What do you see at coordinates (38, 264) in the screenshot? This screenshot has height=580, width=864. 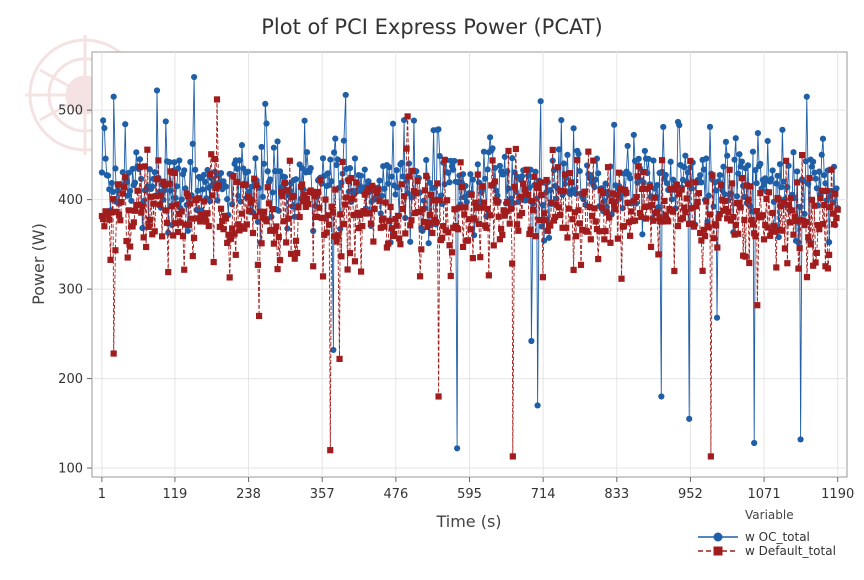 I see `y-axis-label: Power (W)` at bounding box center [38, 264].